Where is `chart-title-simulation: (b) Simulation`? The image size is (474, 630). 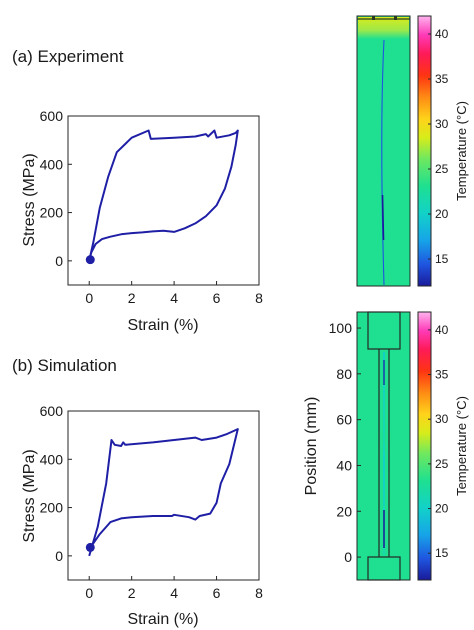 chart-title-simulation: (b) Simulation is located at coordinates (64, 365).